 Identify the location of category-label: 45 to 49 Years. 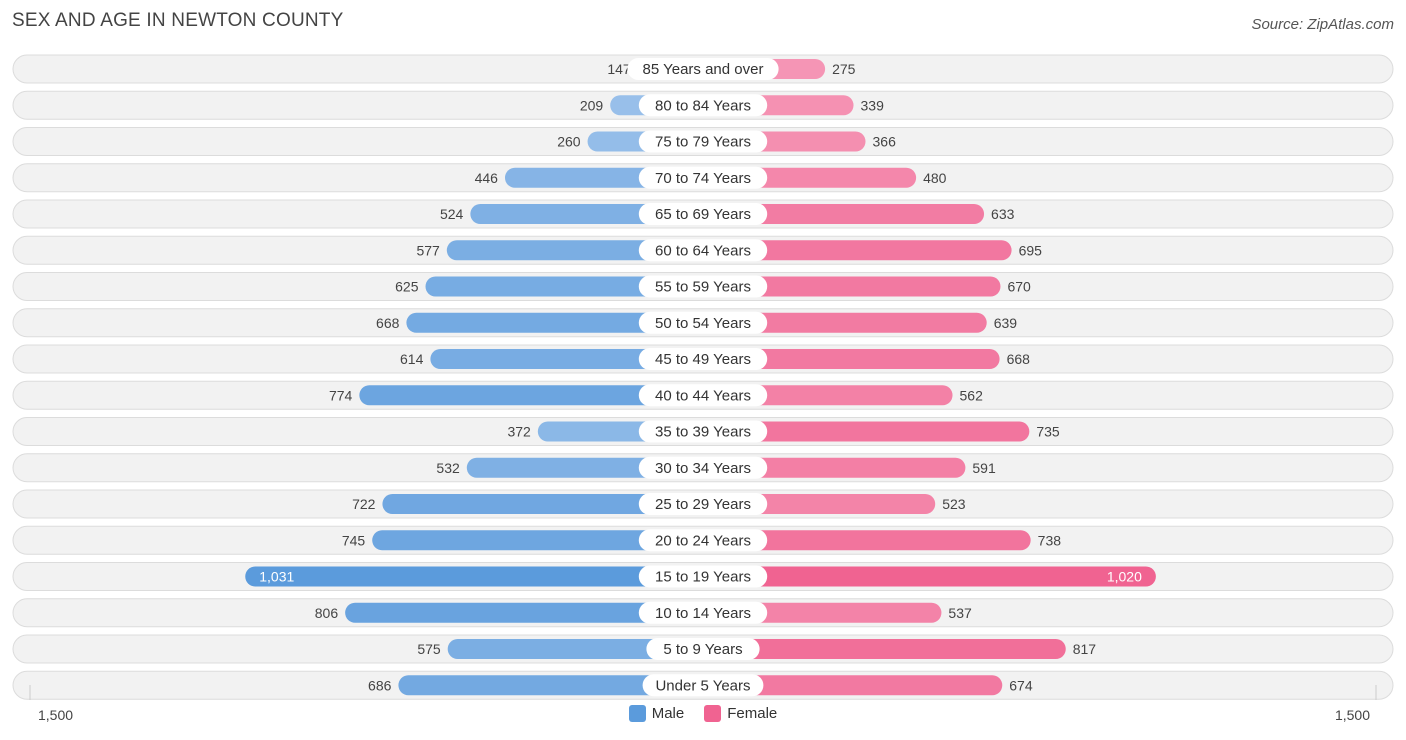
(703, 359).